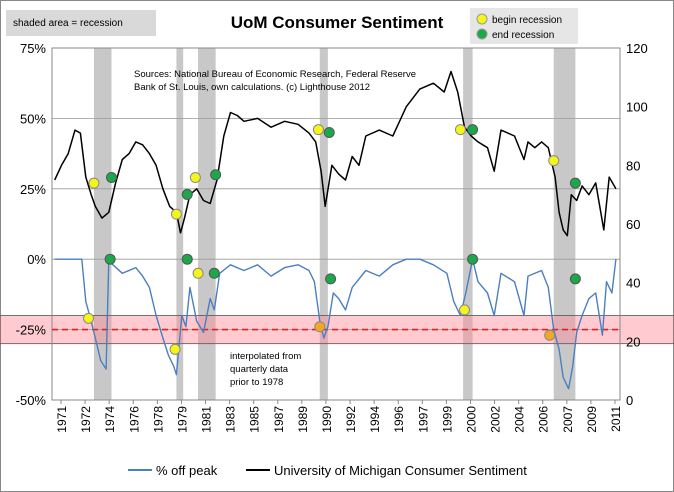  What do you see at coordinates (568, 419) in the screenshot?
I see `x-tick-label-22: 2007` at bounding box center [568, 419].